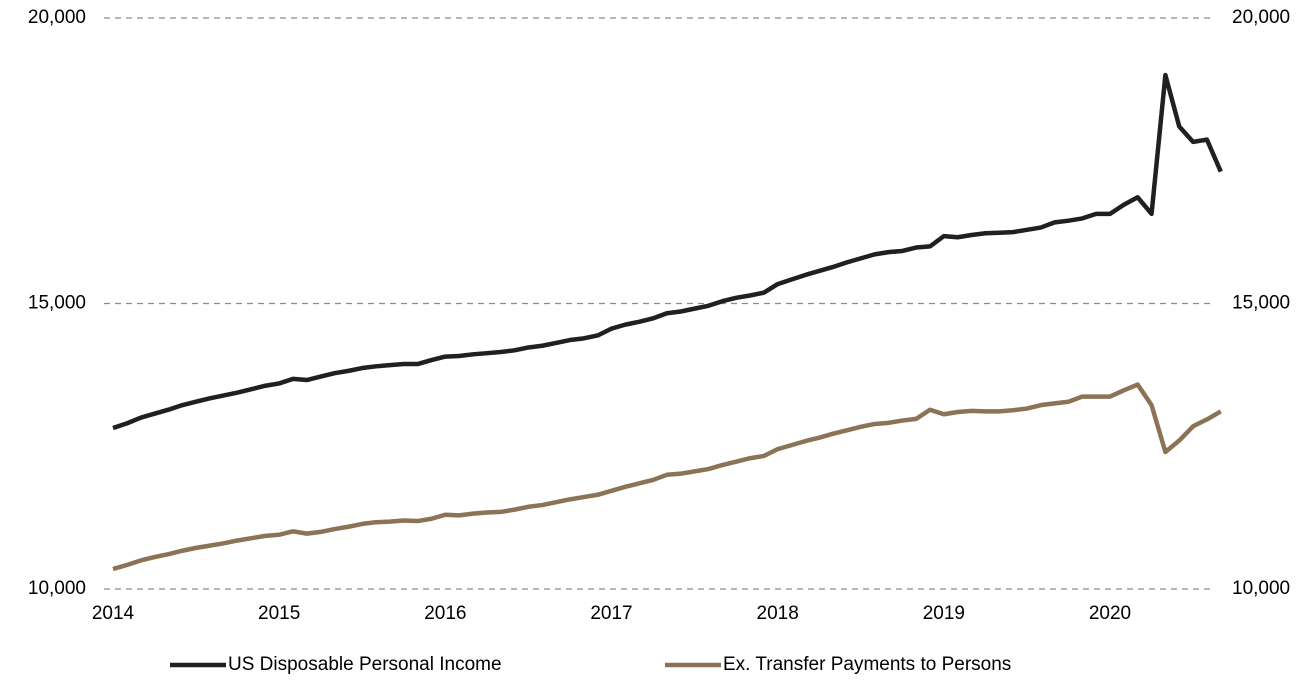 This screenshot has width=1311, height=680. Describe the element at coordinates (57, 17) in the screenshot. I see `y-tick-label: 20,000` at that location.